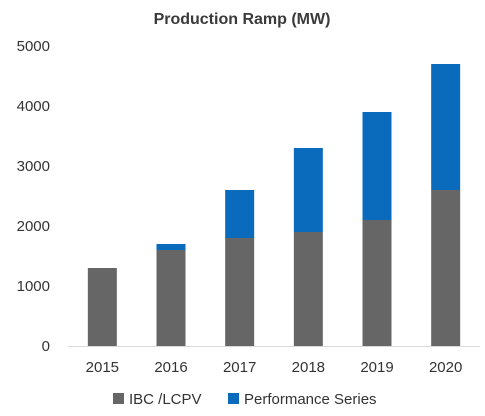  I want to click on bar-performance-series-2017, so click(240, 214).